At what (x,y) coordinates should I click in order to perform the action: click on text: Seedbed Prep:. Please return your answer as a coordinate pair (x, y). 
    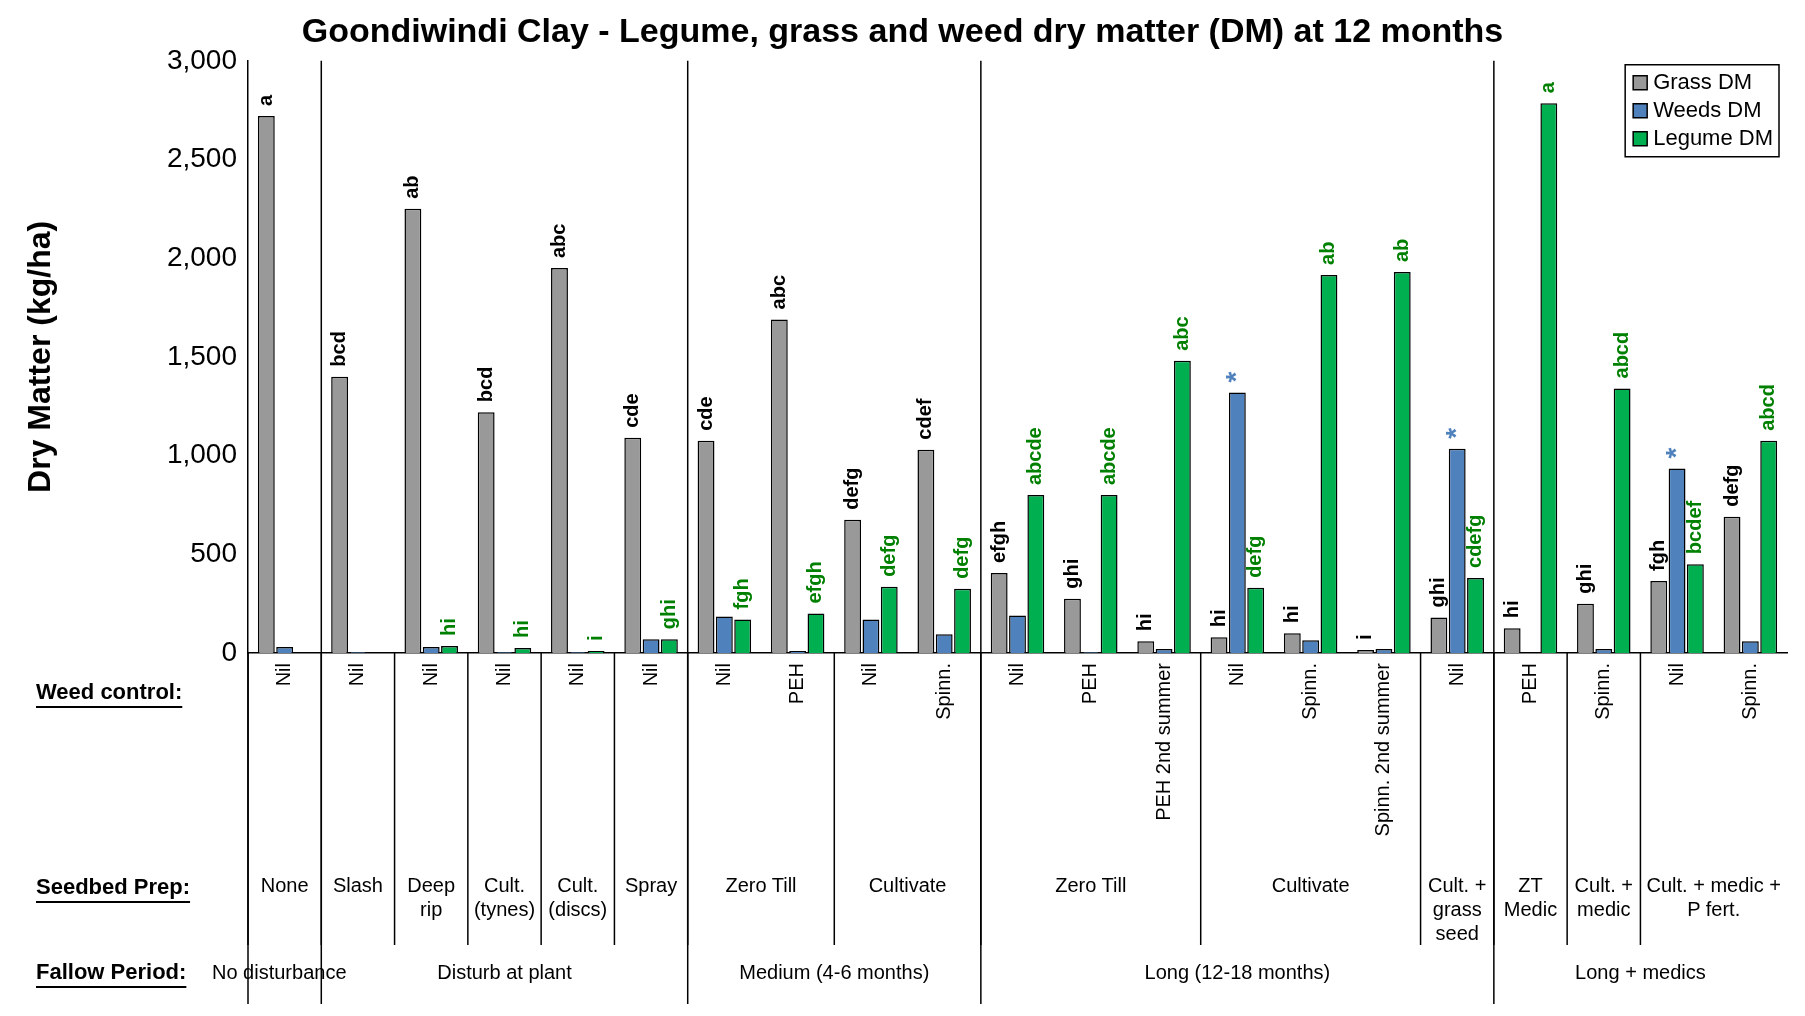
    Looking at the image, I should click on (113, 887).